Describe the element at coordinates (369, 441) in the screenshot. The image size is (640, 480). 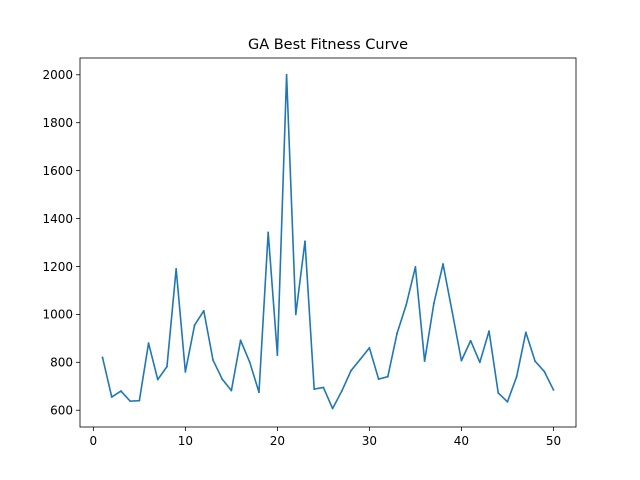
I see `x-tick-label: 30` at that location.